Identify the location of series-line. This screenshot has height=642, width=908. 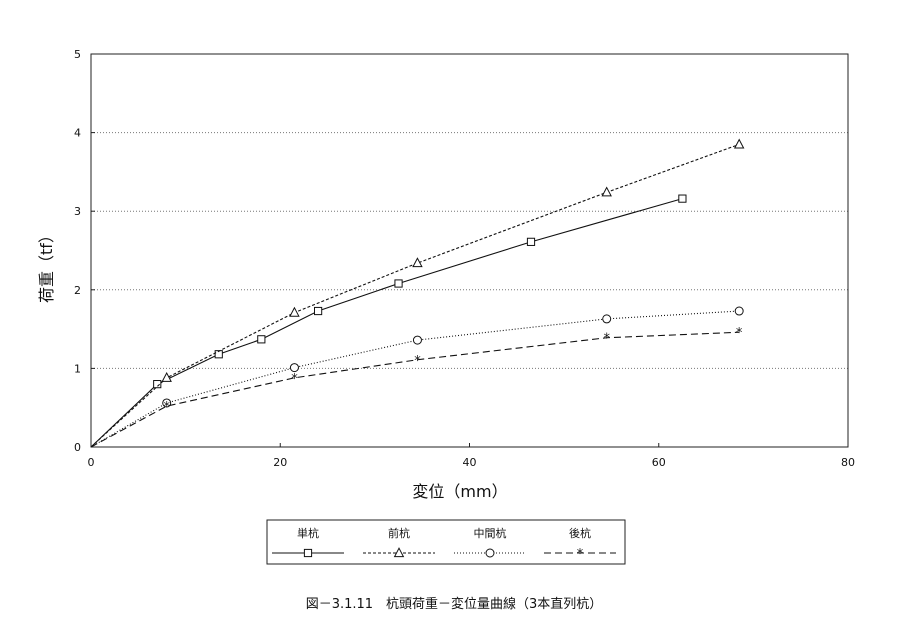
(415, 389).